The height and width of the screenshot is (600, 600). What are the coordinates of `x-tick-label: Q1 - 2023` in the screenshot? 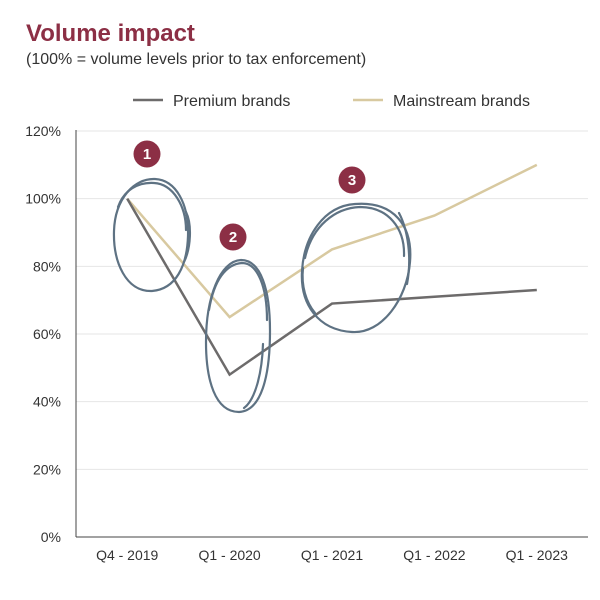 It's located at (537, 555).